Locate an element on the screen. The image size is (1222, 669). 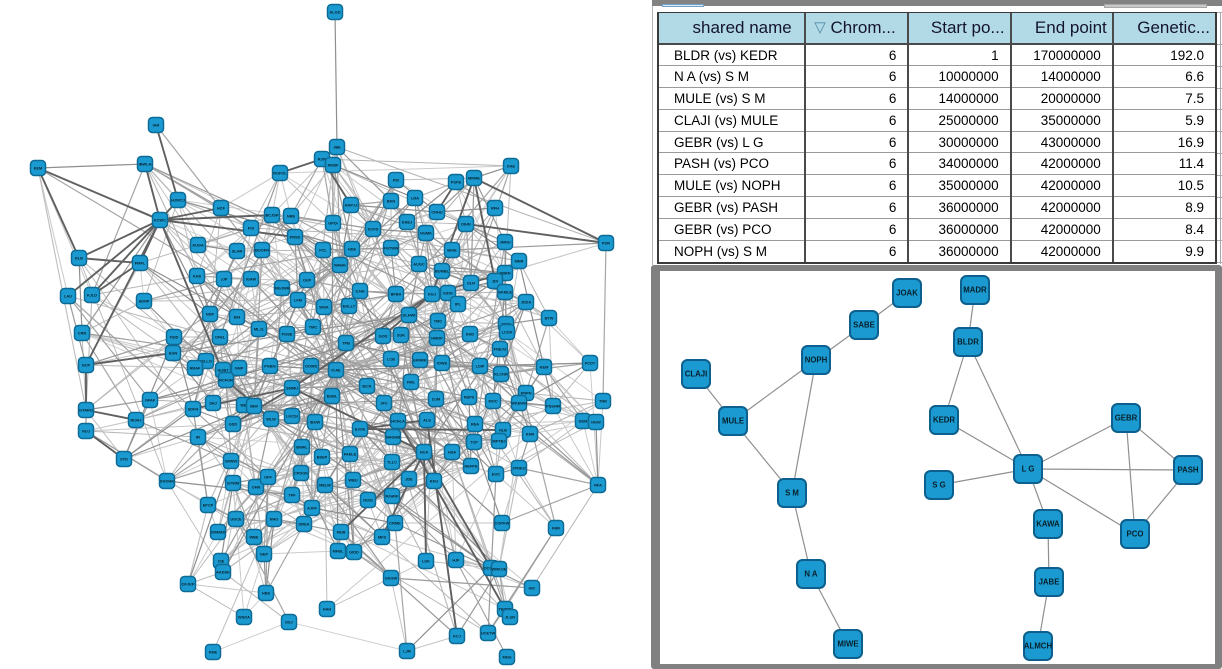
svg-text: NUJ is located at coordinates (86, 431).